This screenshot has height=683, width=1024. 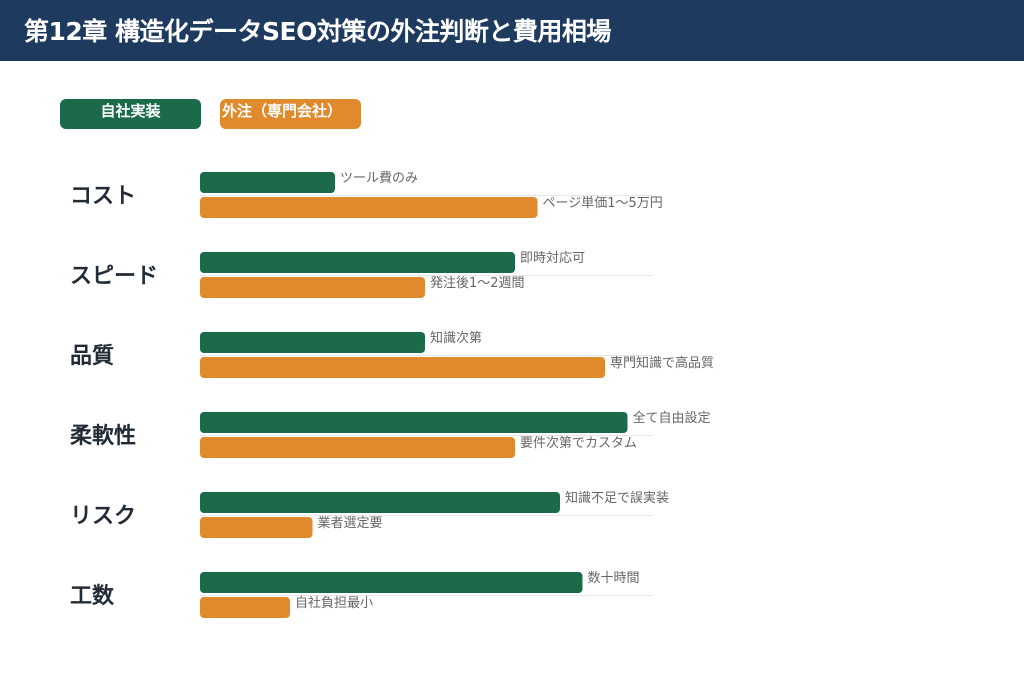 I want to click on category-label: スピード, so click(x=114, y=276).